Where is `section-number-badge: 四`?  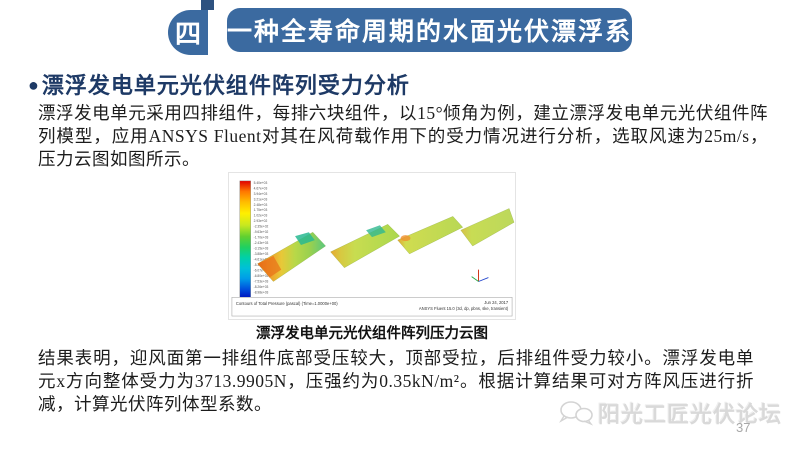 section-number-badge: 四 is located at coordinates (188, 32).